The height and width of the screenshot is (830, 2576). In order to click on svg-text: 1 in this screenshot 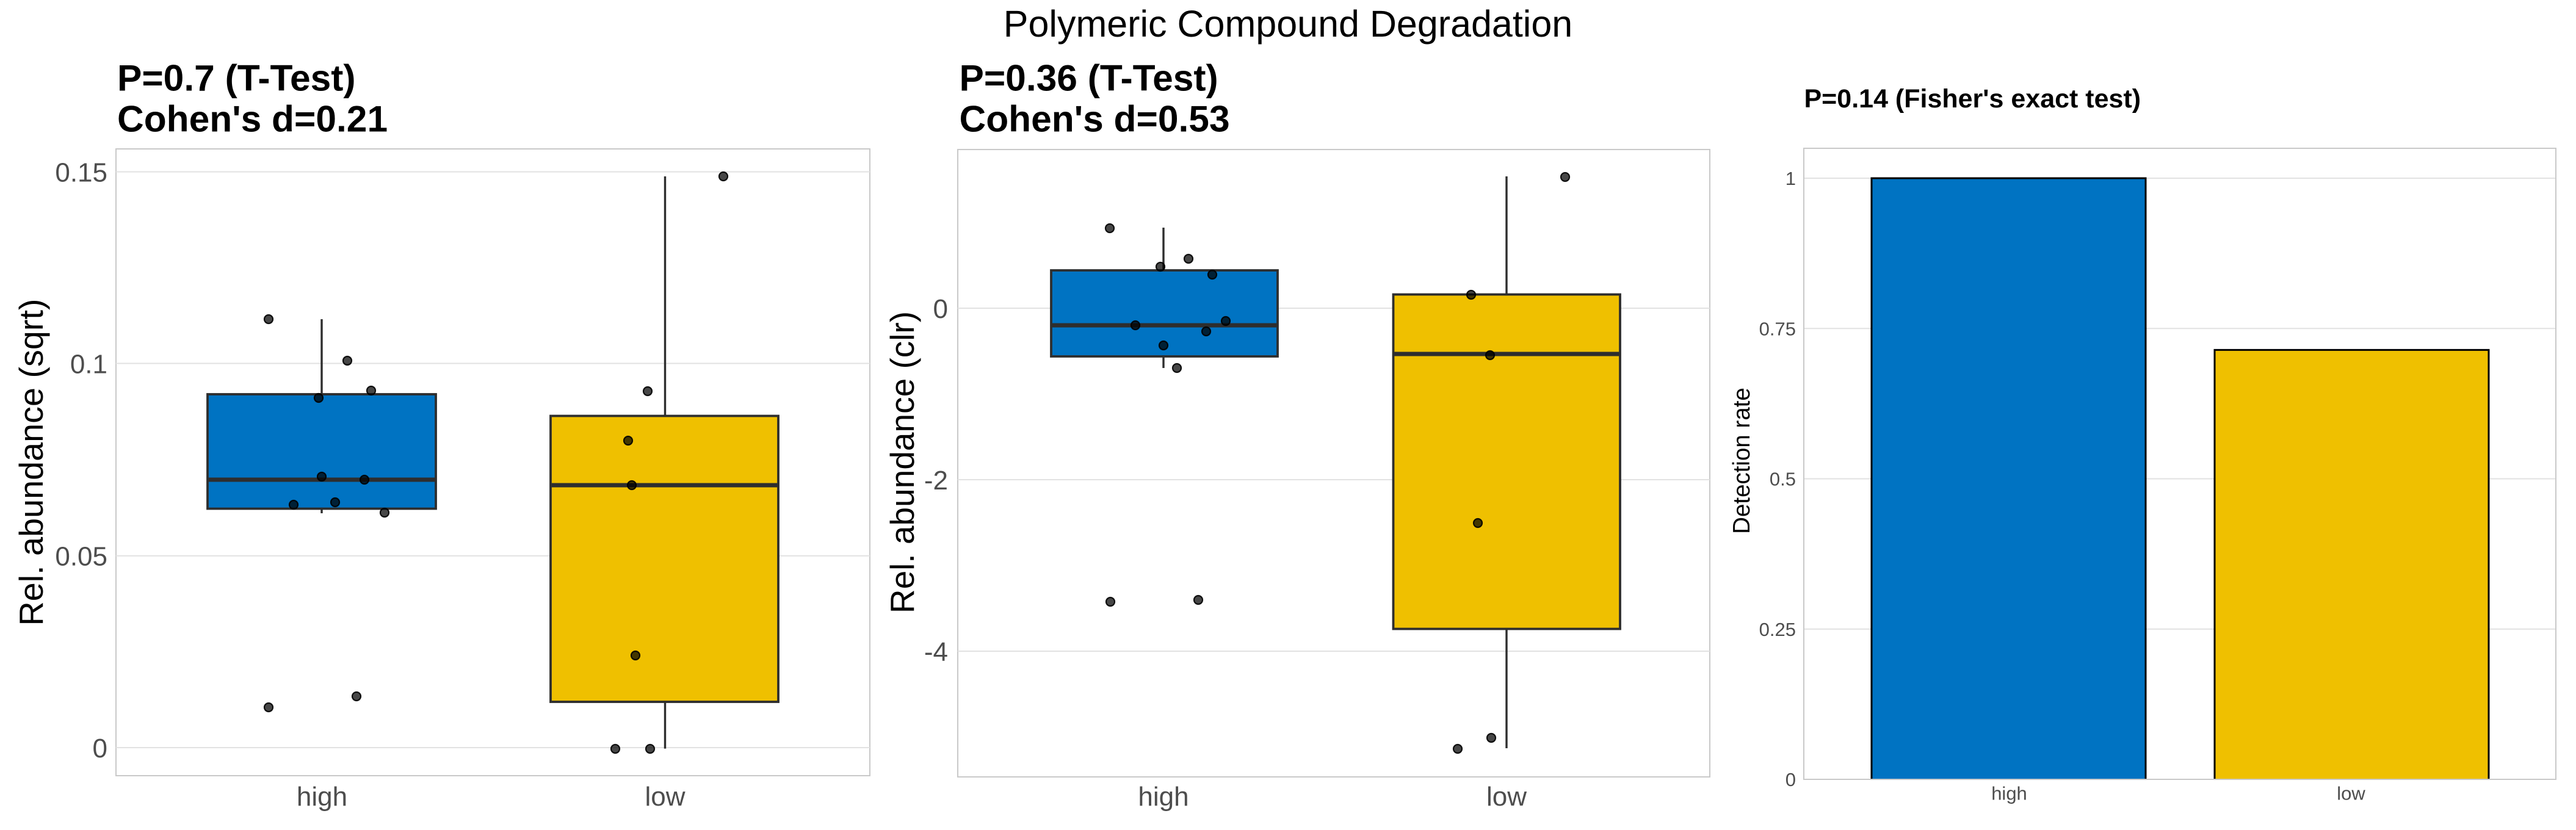, I will do `click(1790, 178)`.